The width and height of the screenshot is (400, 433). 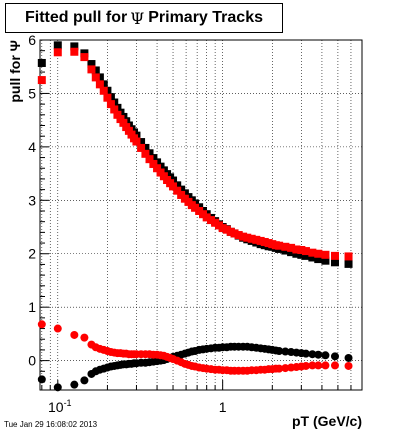 What do you see at coordinates (32, 93) in the screenshot?
I see `y-tick-label: 5` at bounding box center [32, 93].